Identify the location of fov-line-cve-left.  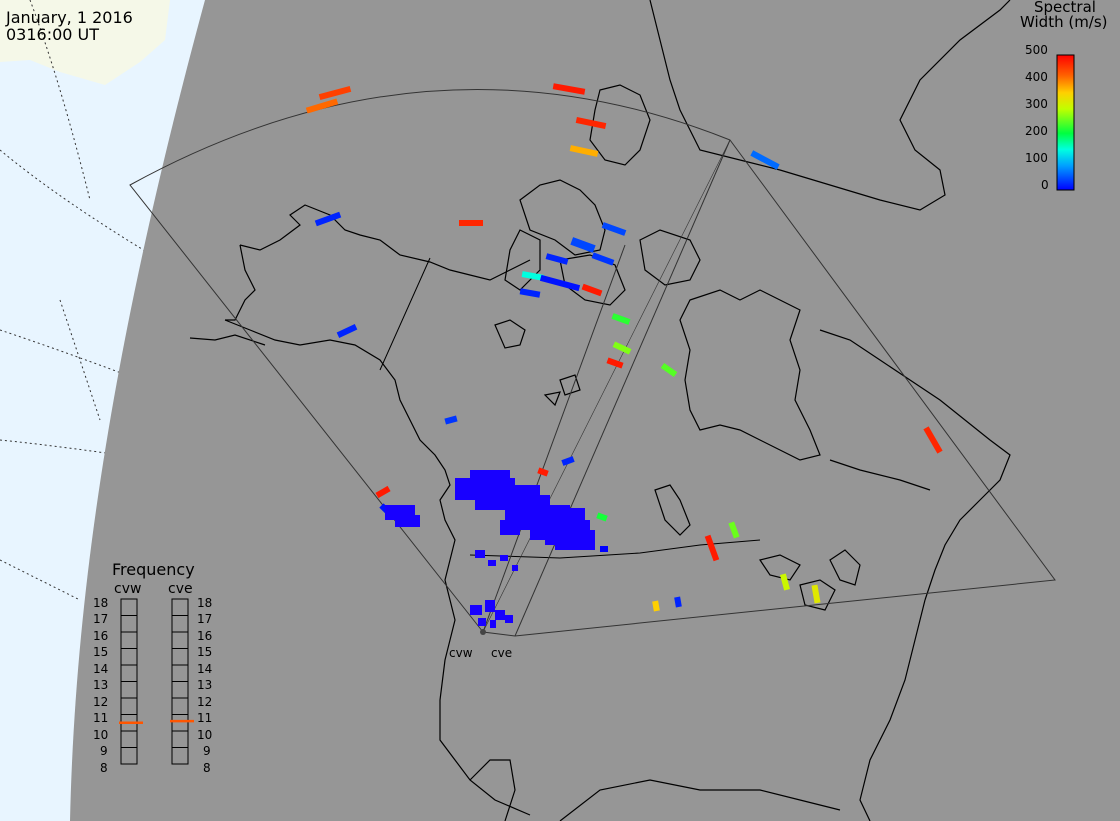
(622, 388).